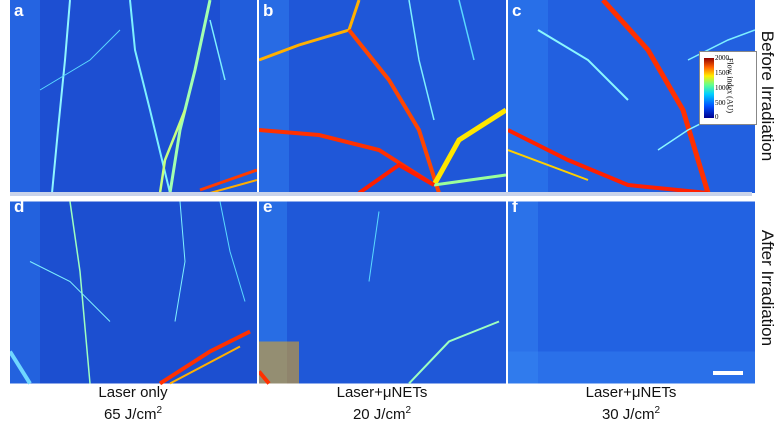  I want to click on panel-e: e, so click(382, 292).